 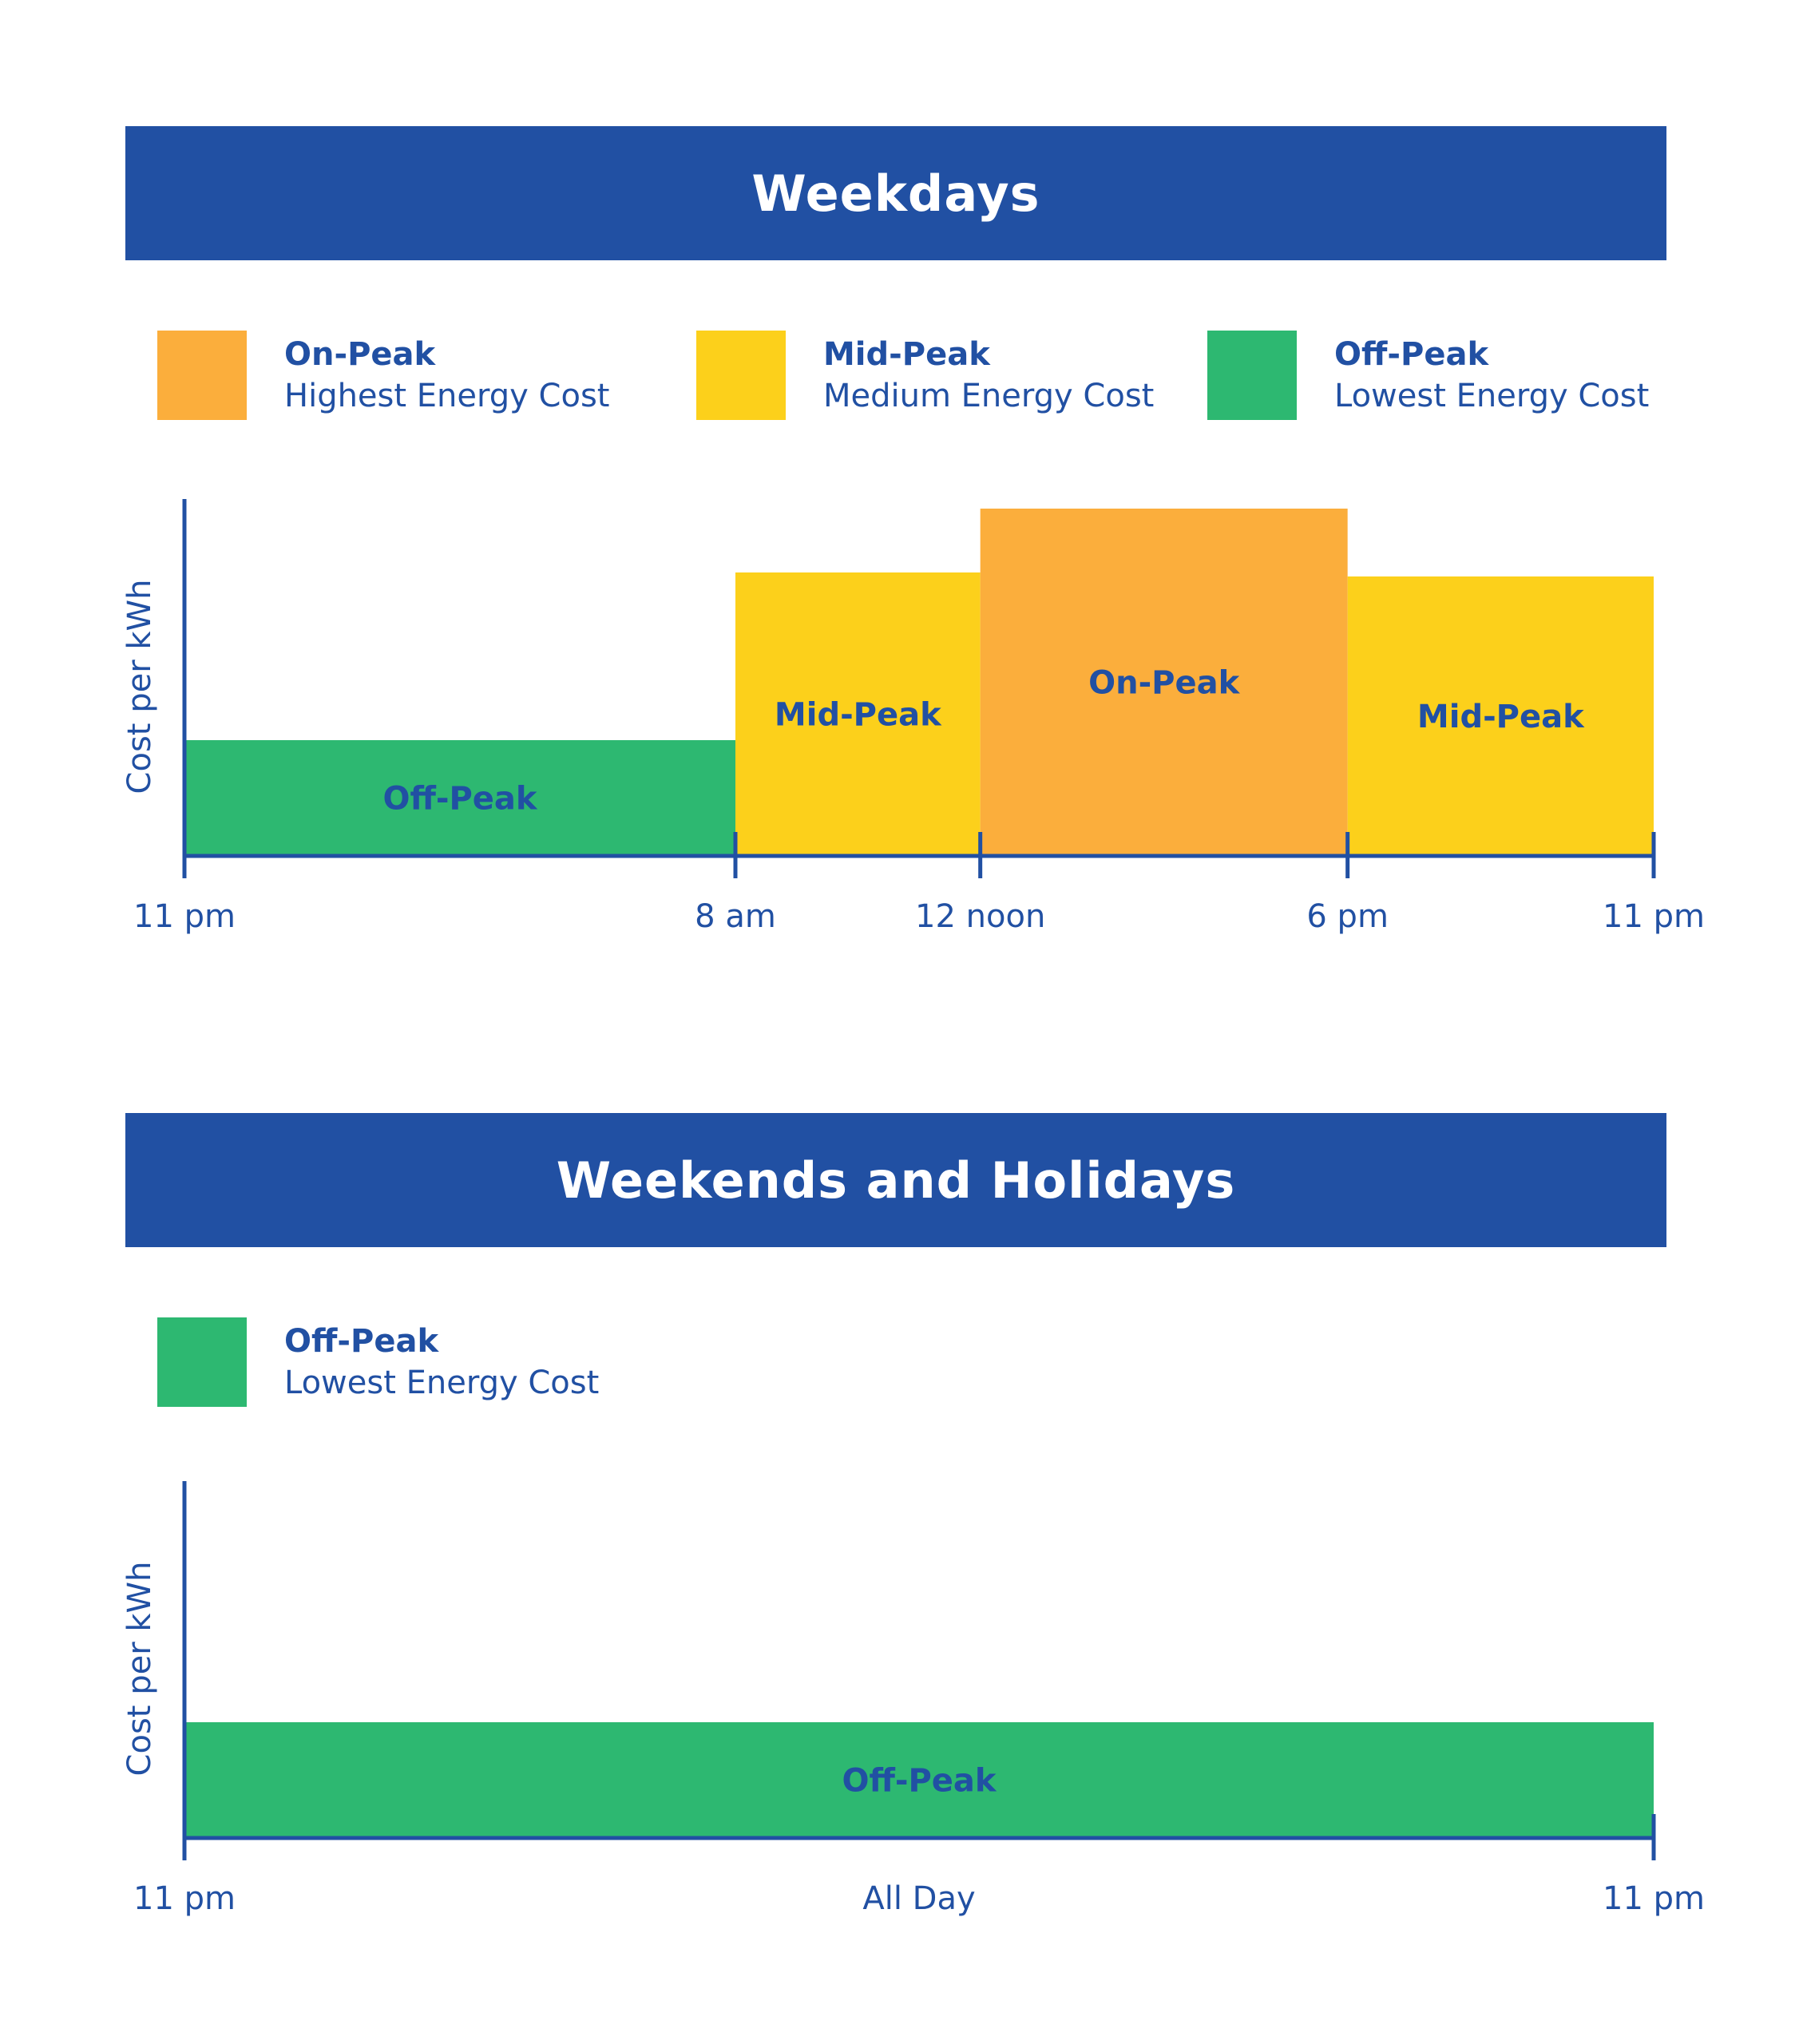 I want to click on bar-label: On-Peak, so click(x=1164, y=683).